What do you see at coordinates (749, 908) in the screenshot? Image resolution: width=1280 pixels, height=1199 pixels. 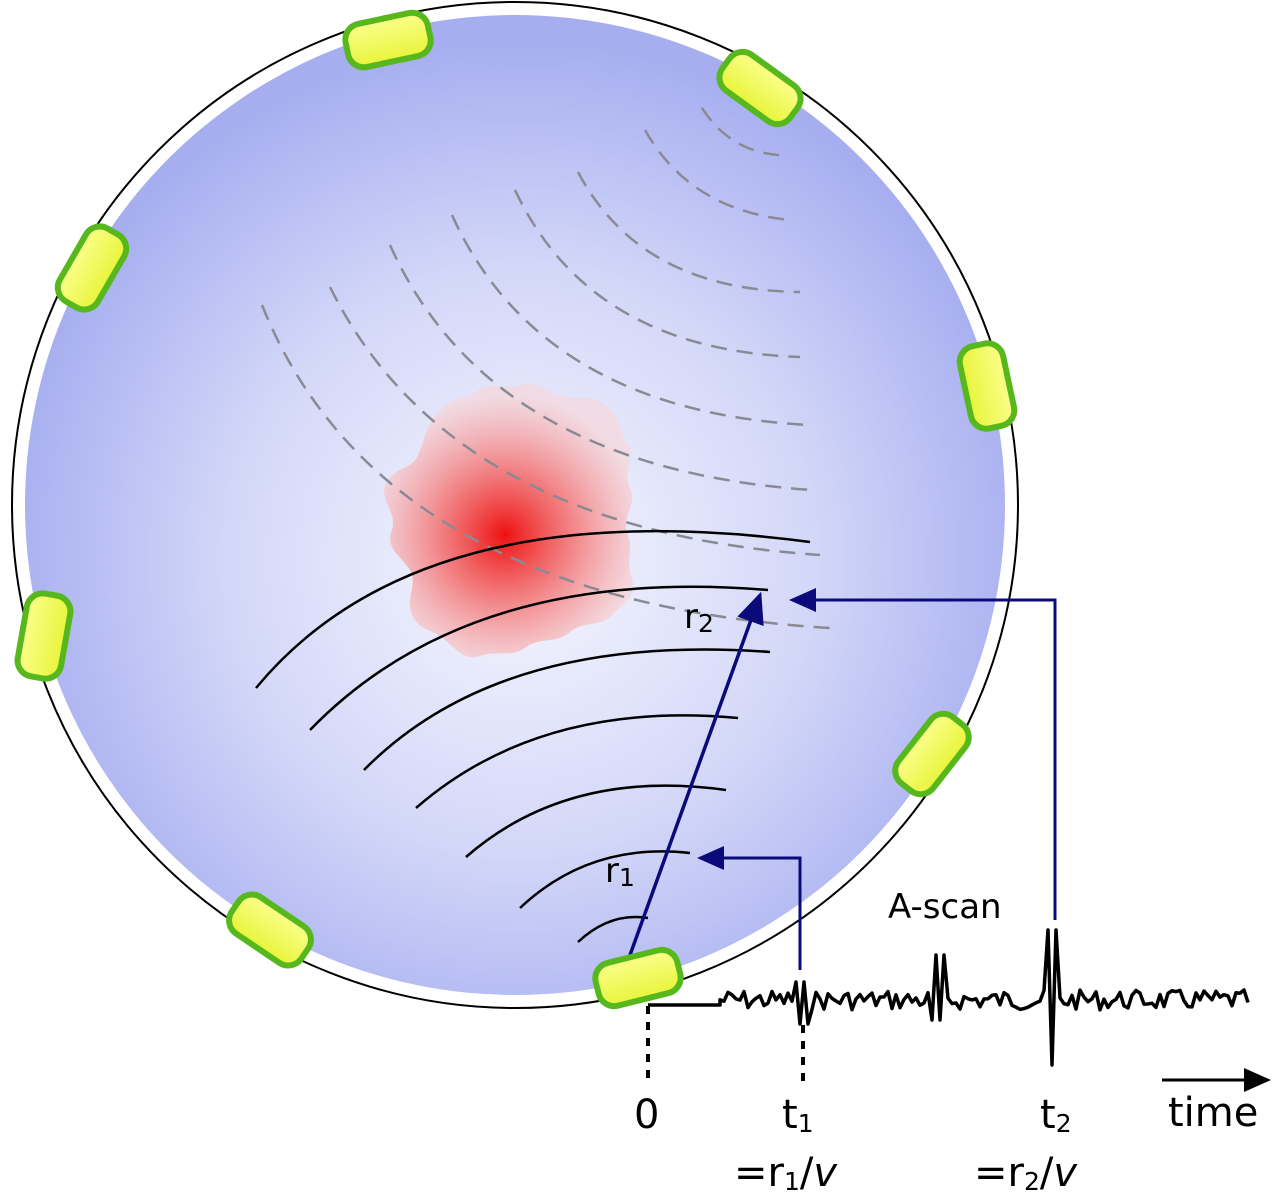 I see `t1-arrow` at bounding box center [749, 908].